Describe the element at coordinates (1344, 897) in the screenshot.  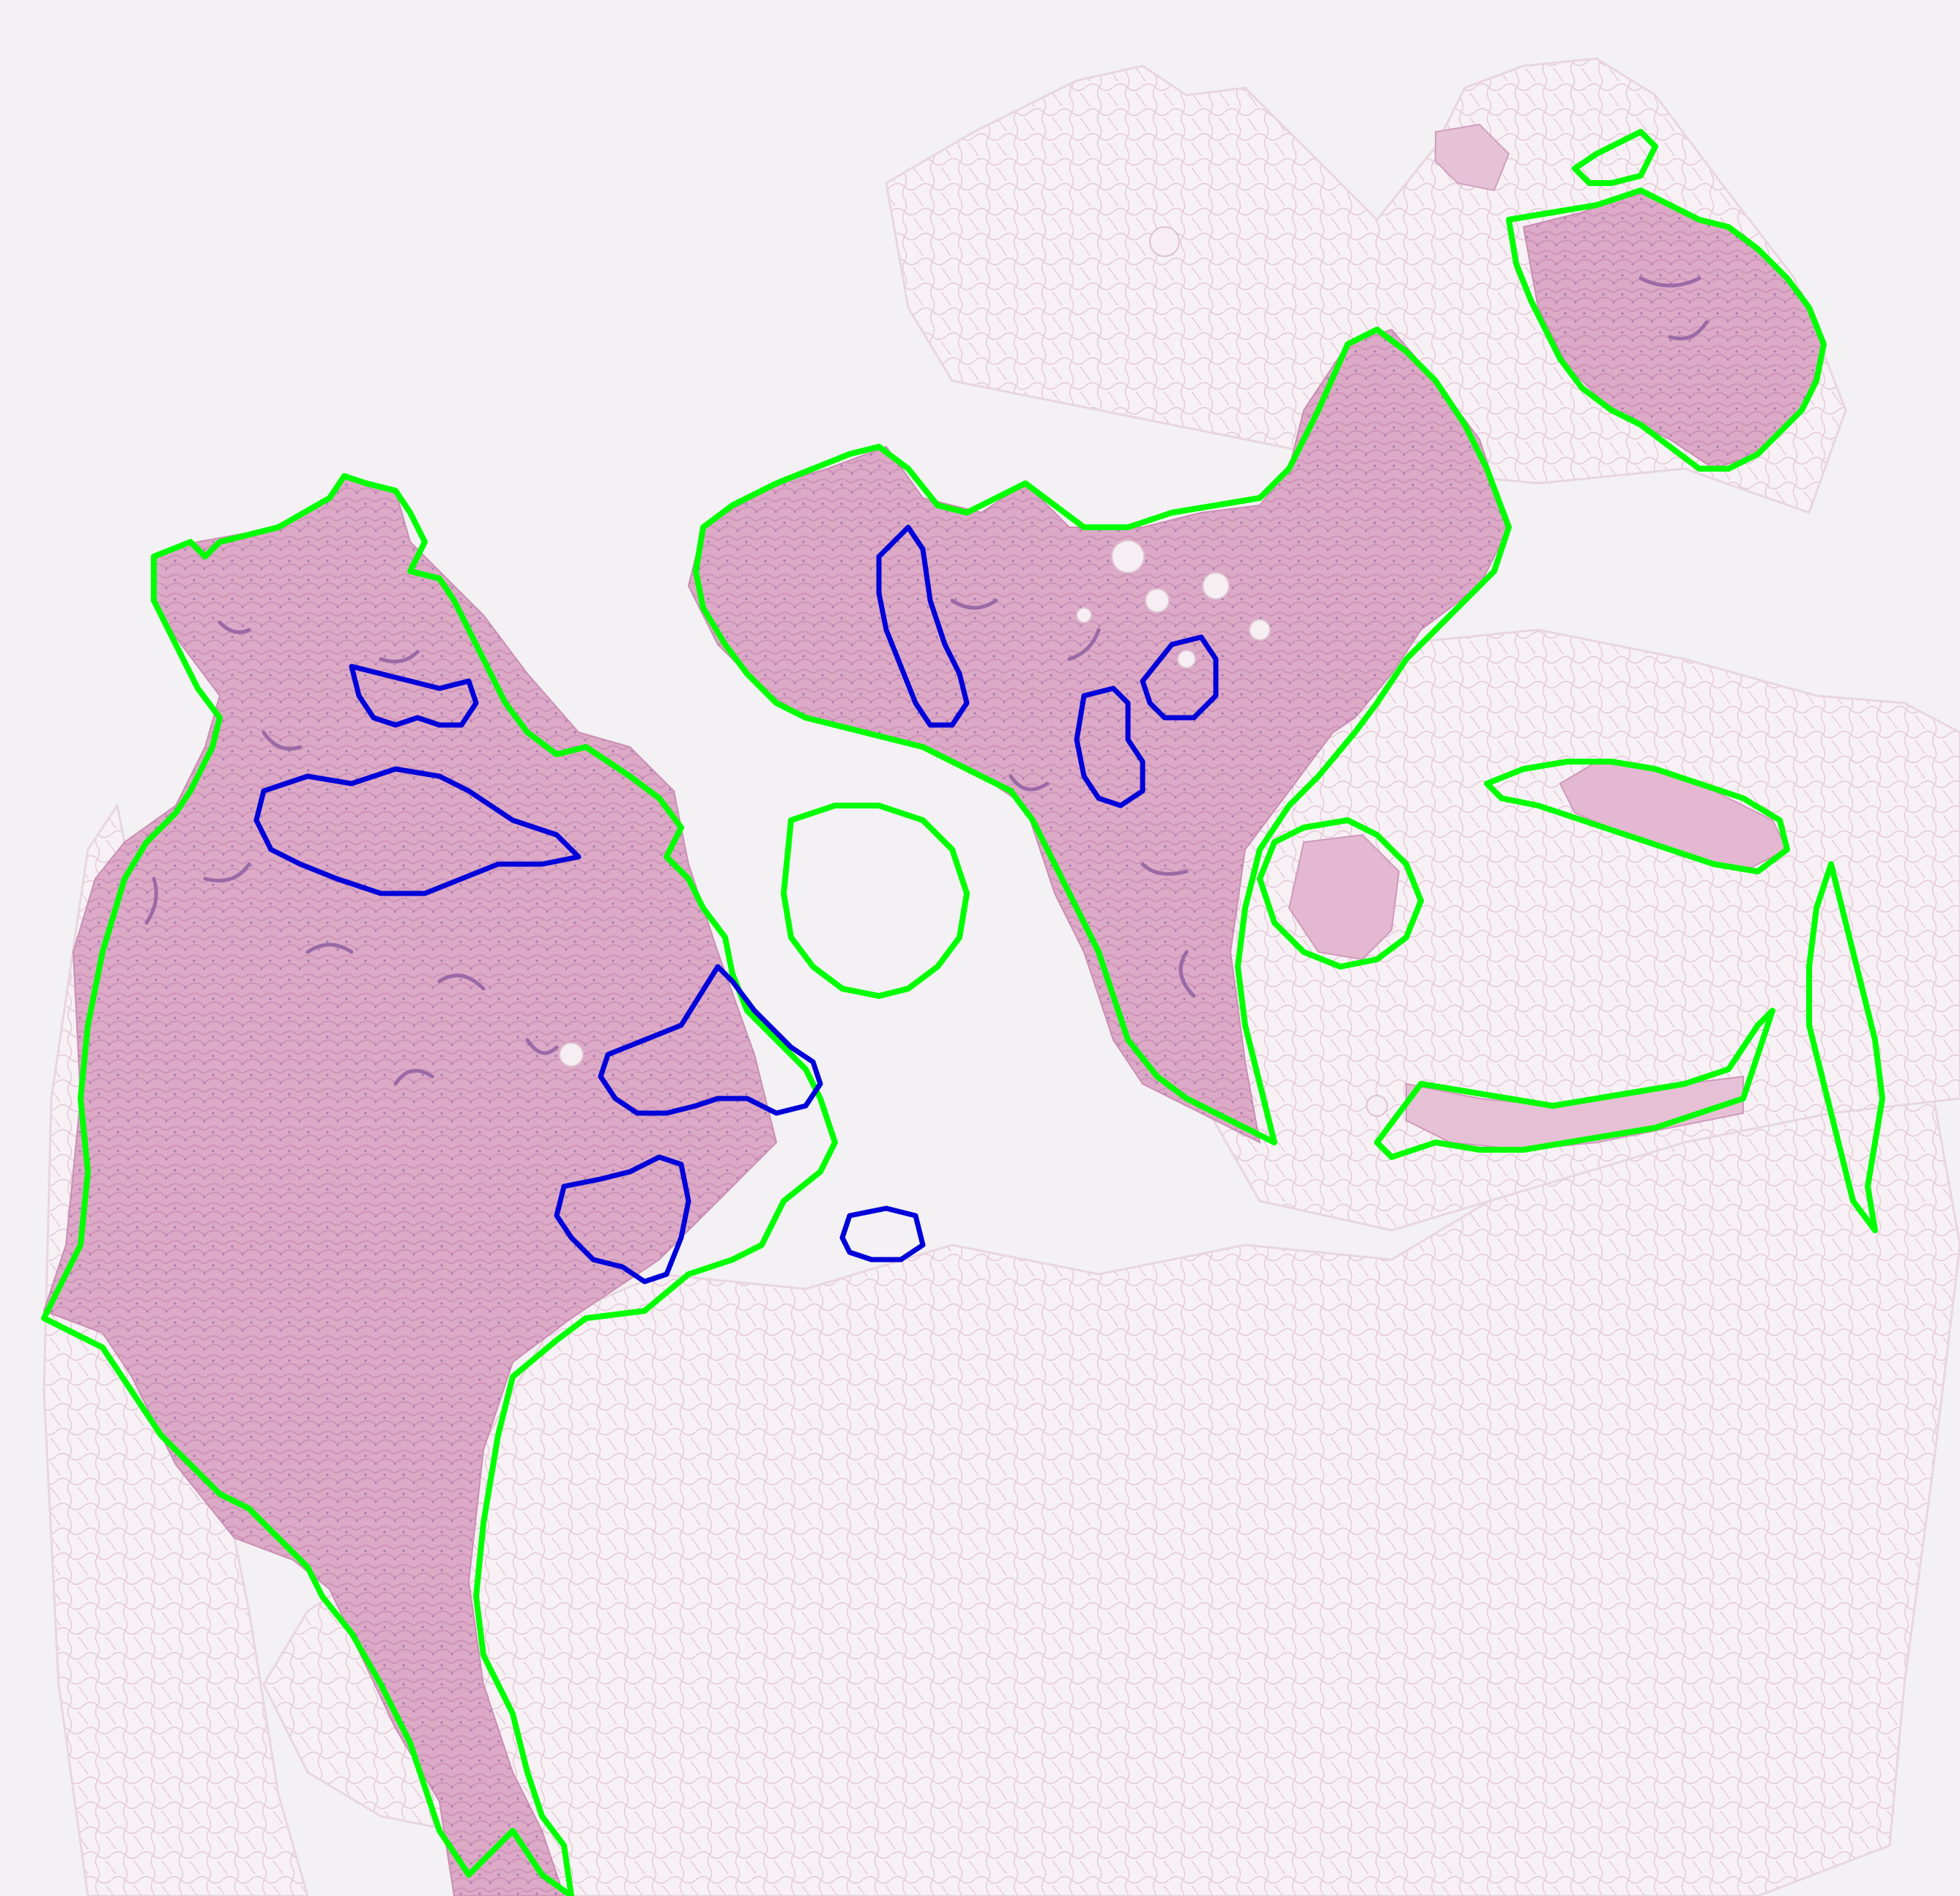
I see `stroma-islet-right` at that location.